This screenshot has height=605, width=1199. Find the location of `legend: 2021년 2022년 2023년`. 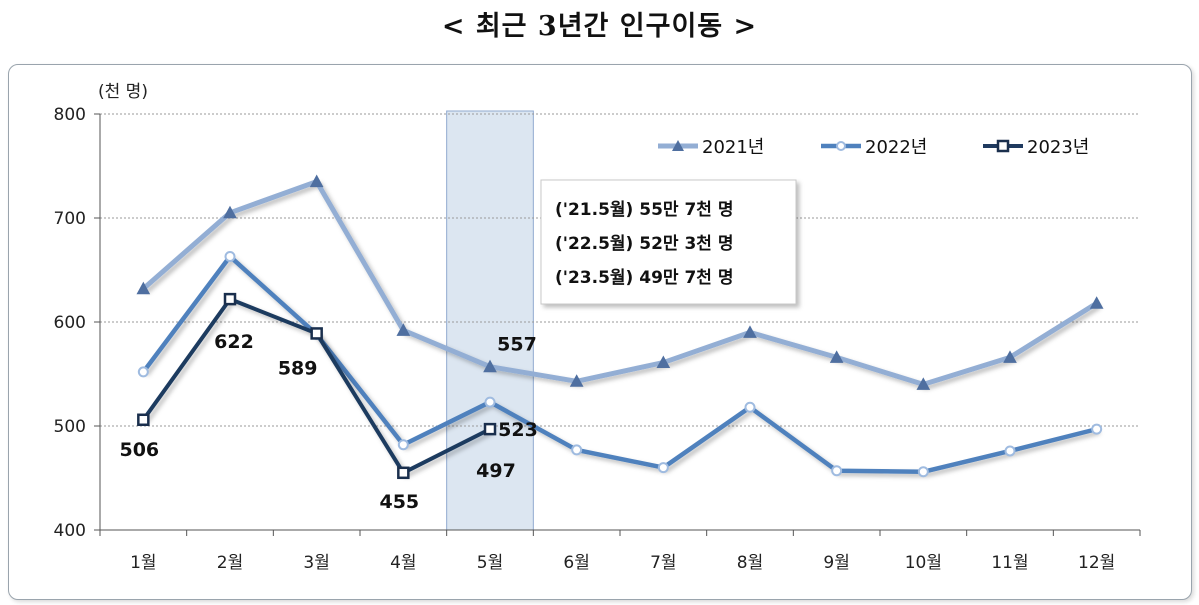

legend: 2021년 2022년 2023년 is located at coordinates (873, 147).